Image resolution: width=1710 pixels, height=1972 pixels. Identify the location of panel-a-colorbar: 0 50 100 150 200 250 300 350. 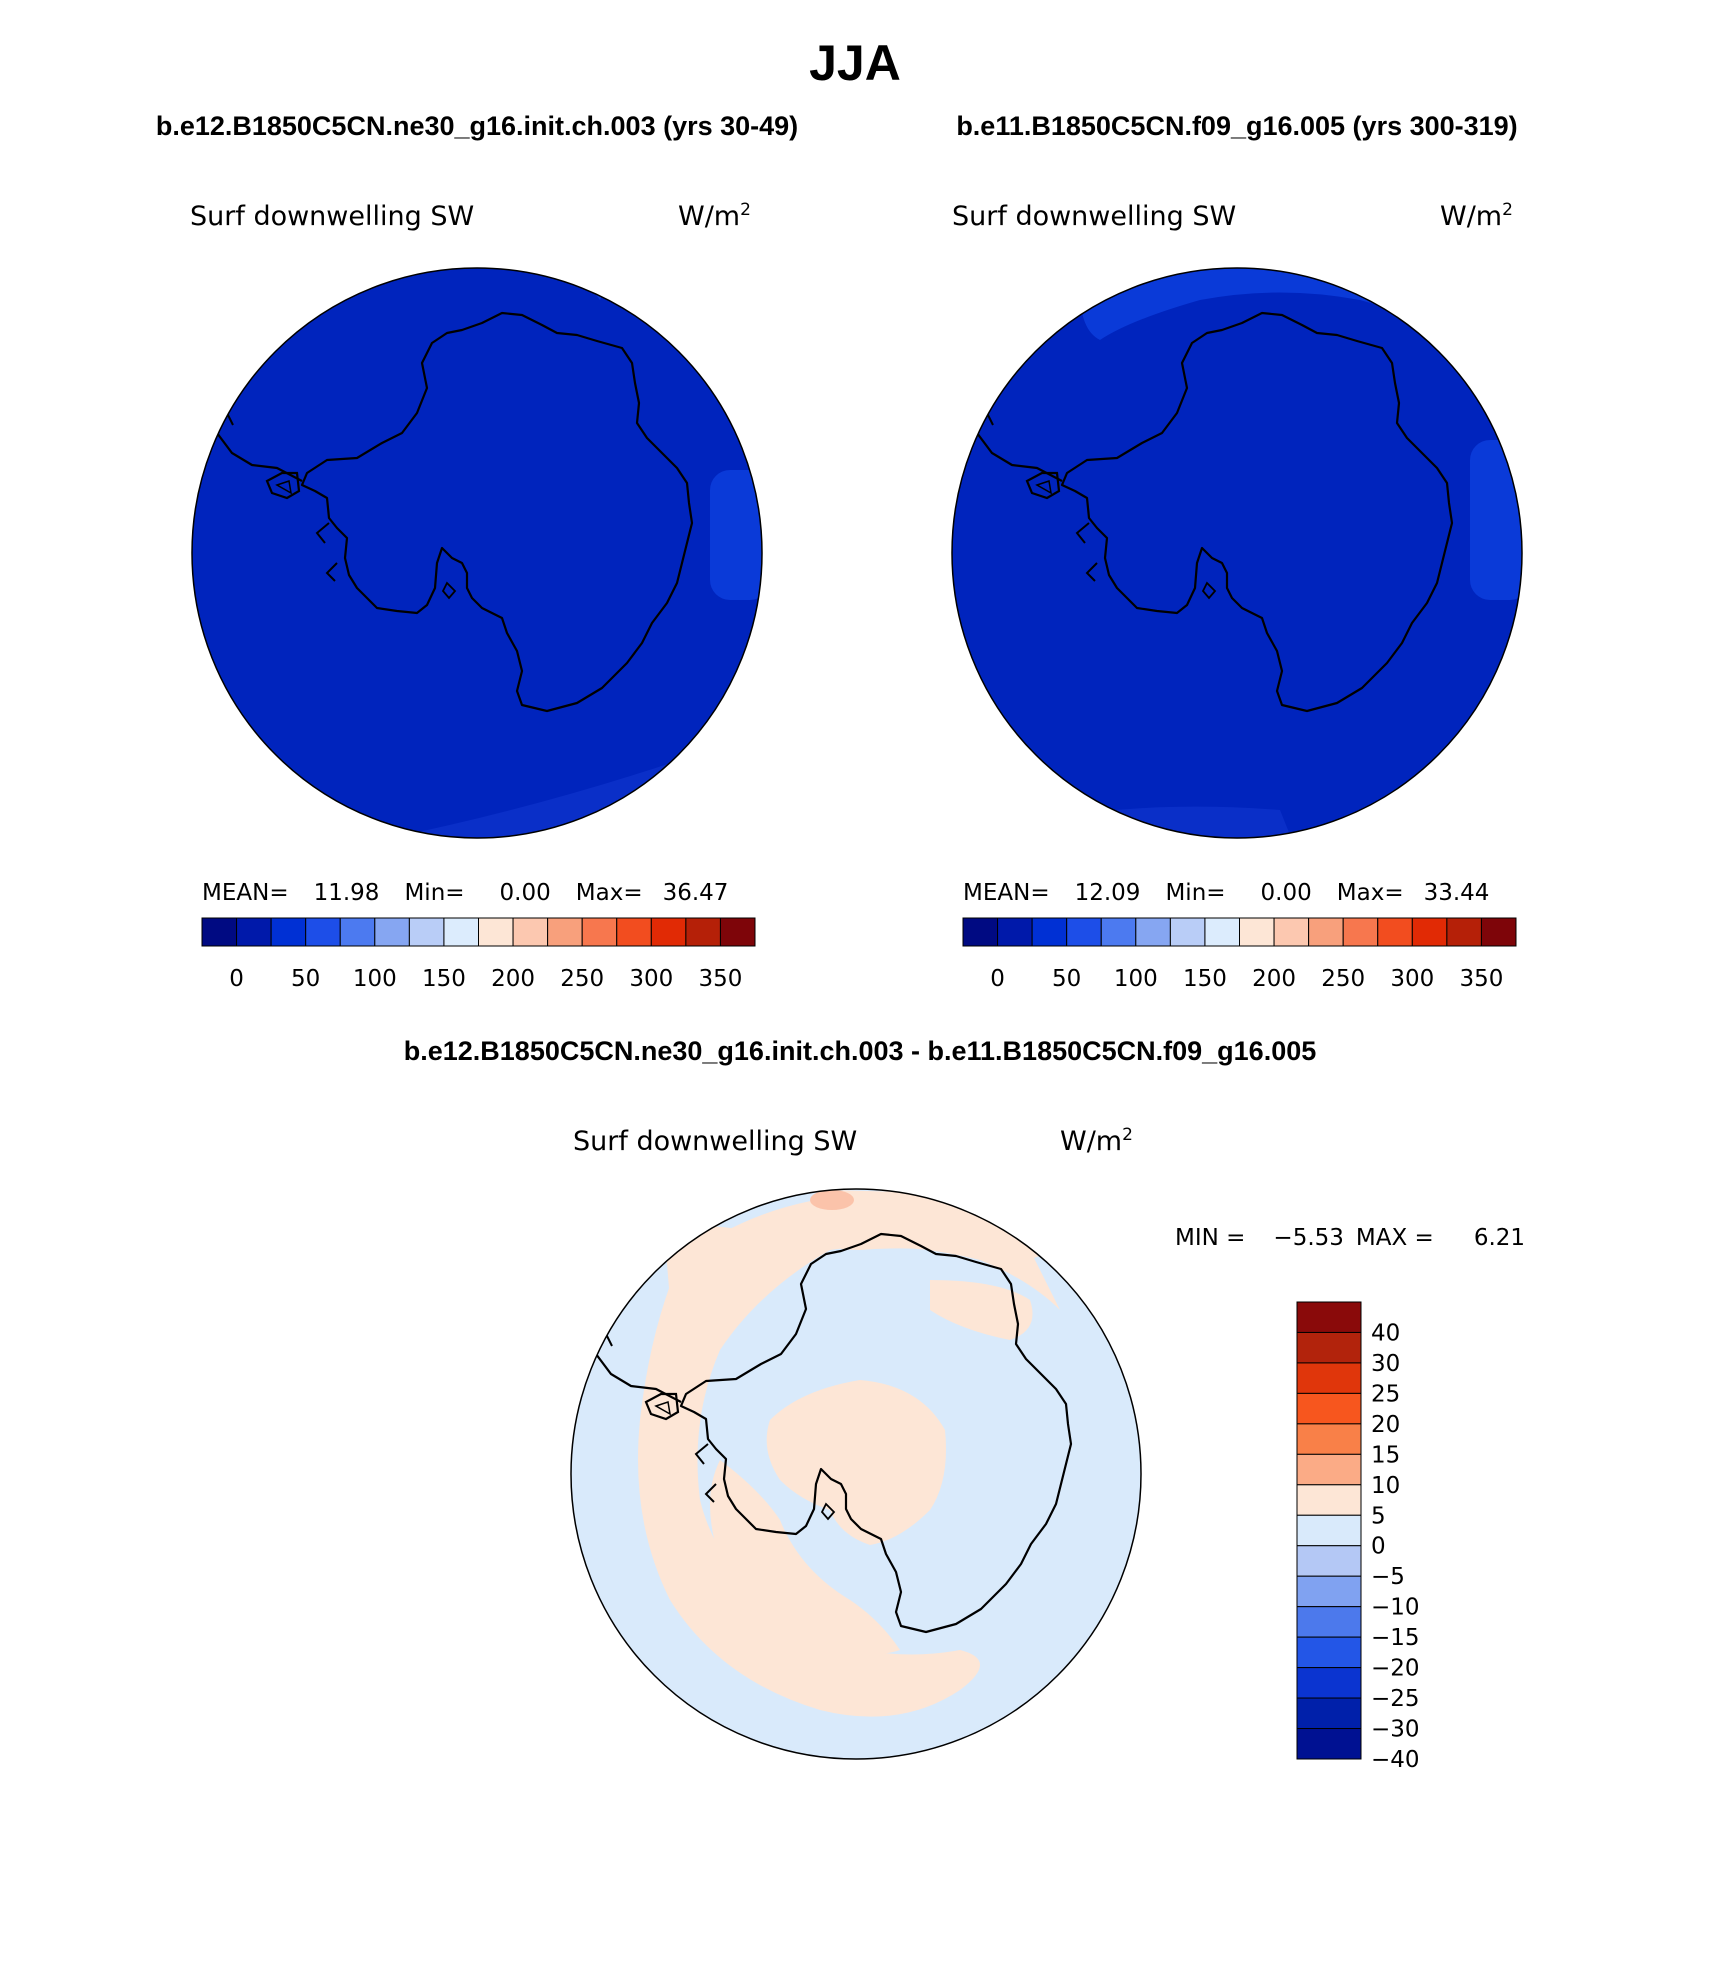
(478, 954).